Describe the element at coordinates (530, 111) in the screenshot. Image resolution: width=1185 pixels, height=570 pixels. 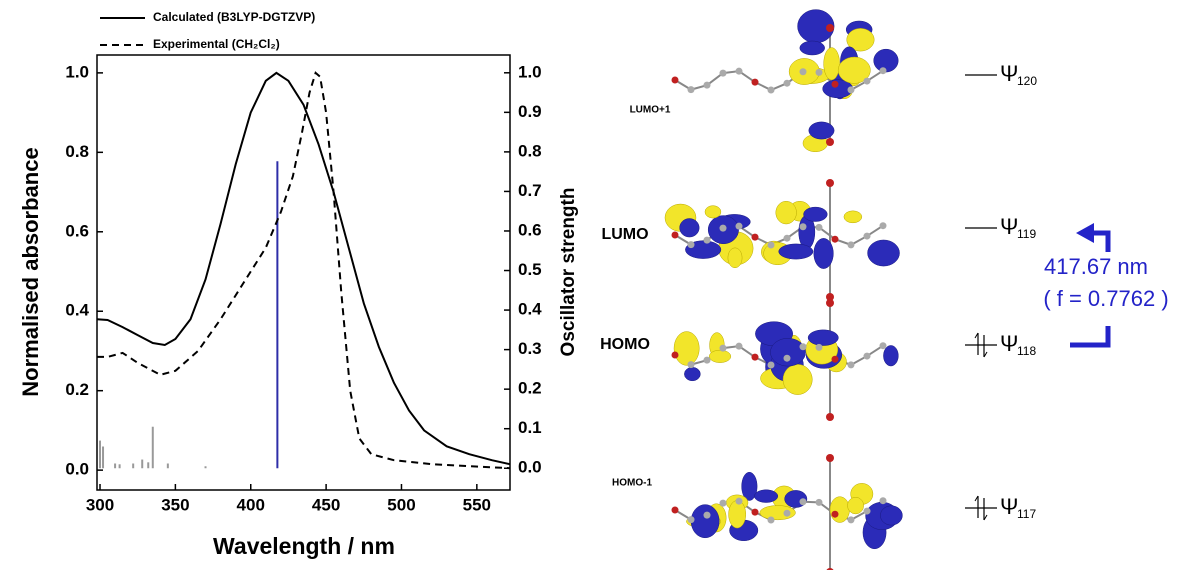
I see `y2-tick-label: 0.9` at that location.